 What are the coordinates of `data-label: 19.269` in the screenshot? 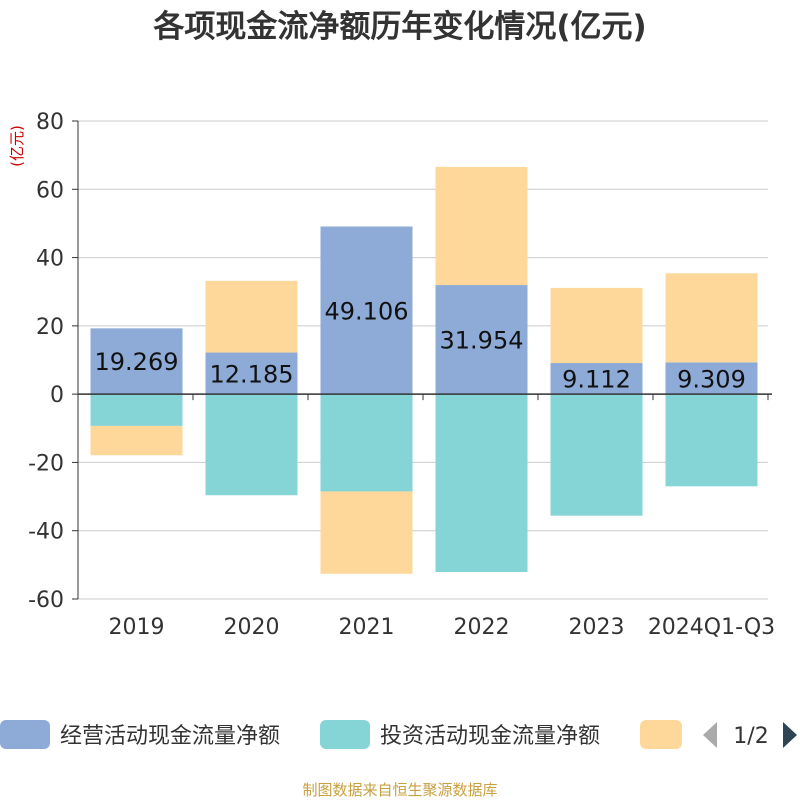 It's located at (137, 362).